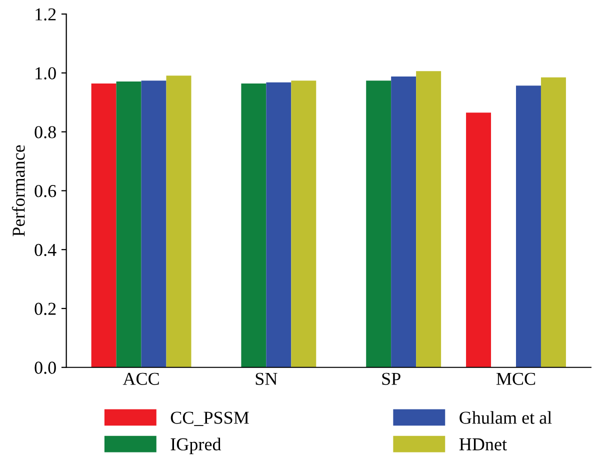 The height and width of the screenshot is (468, 603). Describe the element at coordinates (516, 378) in the screenshot. I see `x-tick-label: MCC` at that location.